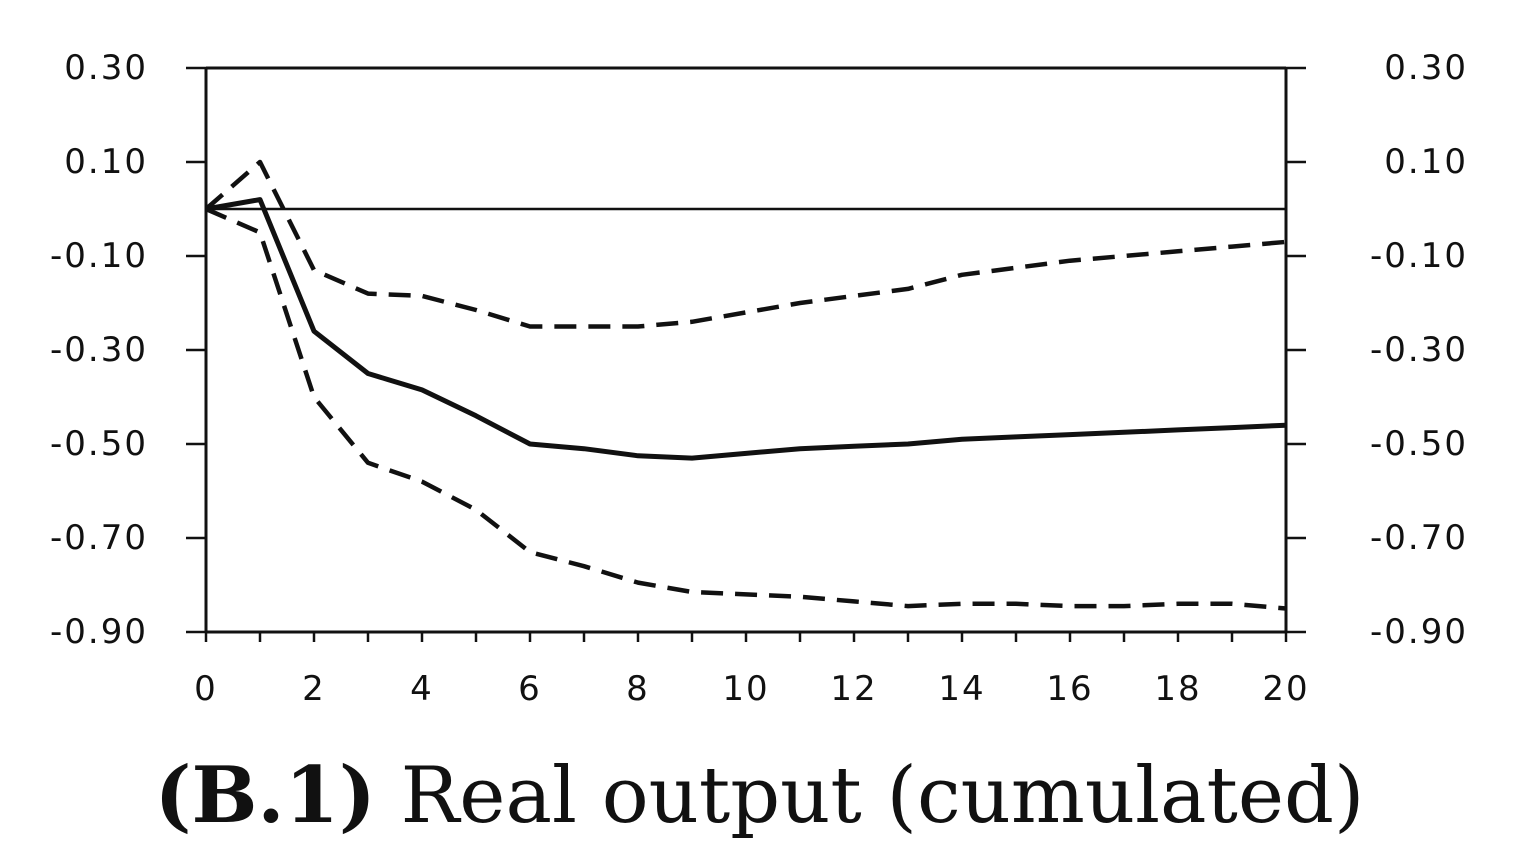  What do you see at coordinates (853, 689) in the screenshot?
I see `x-tick-label: 12` at bounding box center [853, 689].